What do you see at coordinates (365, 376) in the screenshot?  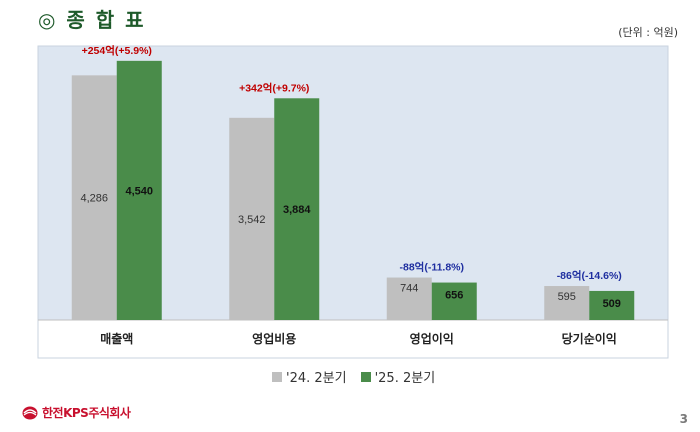 I see `legend-swatch-curr` at bounding box center [365, 376].